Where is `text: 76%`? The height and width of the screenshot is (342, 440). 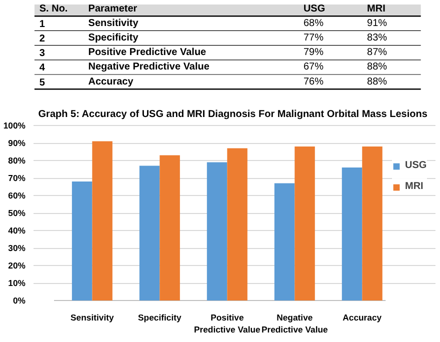 text: 76% is located at coordinates (313, 82).